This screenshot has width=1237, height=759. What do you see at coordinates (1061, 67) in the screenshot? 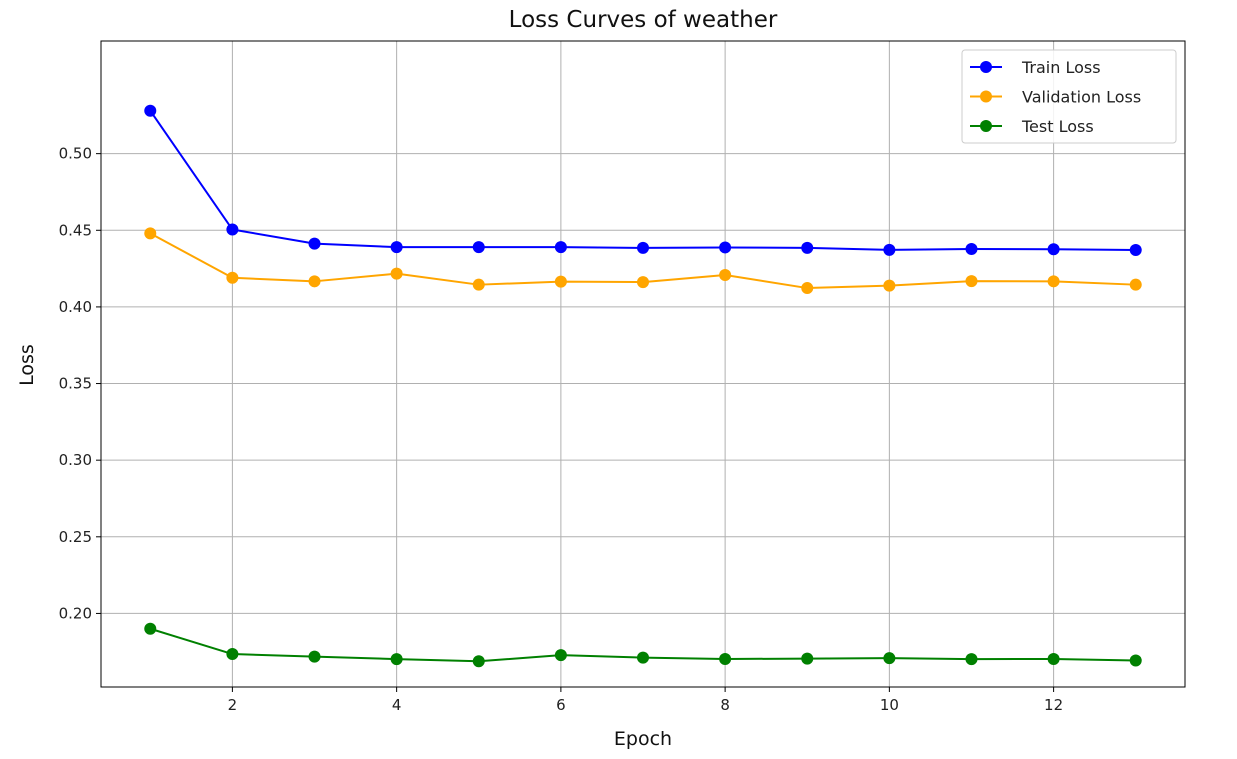
I see `legend-label: Train Loss` at bounding box center [1061, 67].